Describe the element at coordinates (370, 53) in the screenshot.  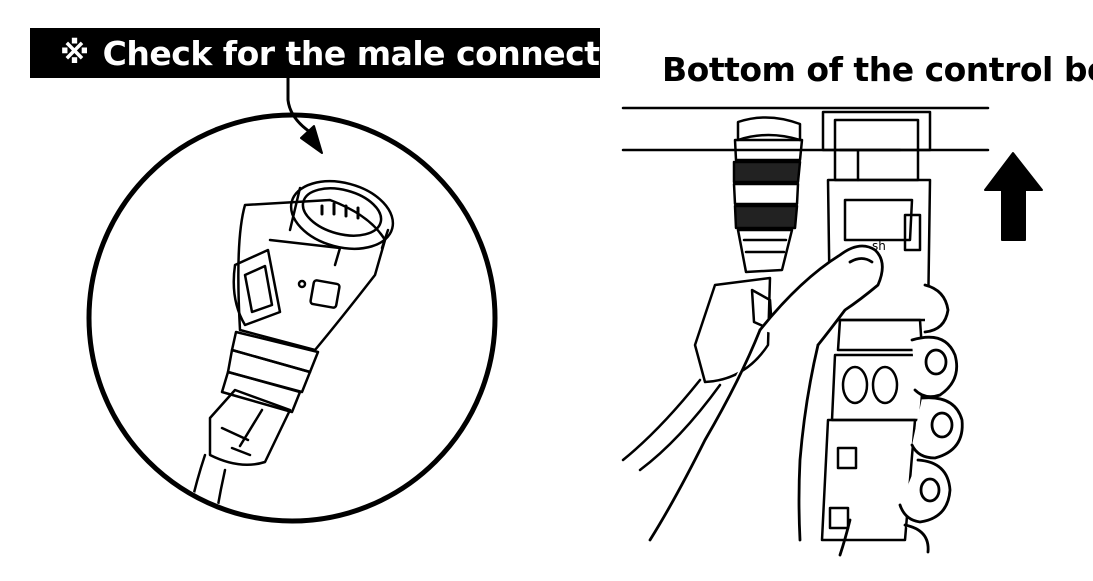
I see `male-connector-label-text: Check for the male connector` at that location.